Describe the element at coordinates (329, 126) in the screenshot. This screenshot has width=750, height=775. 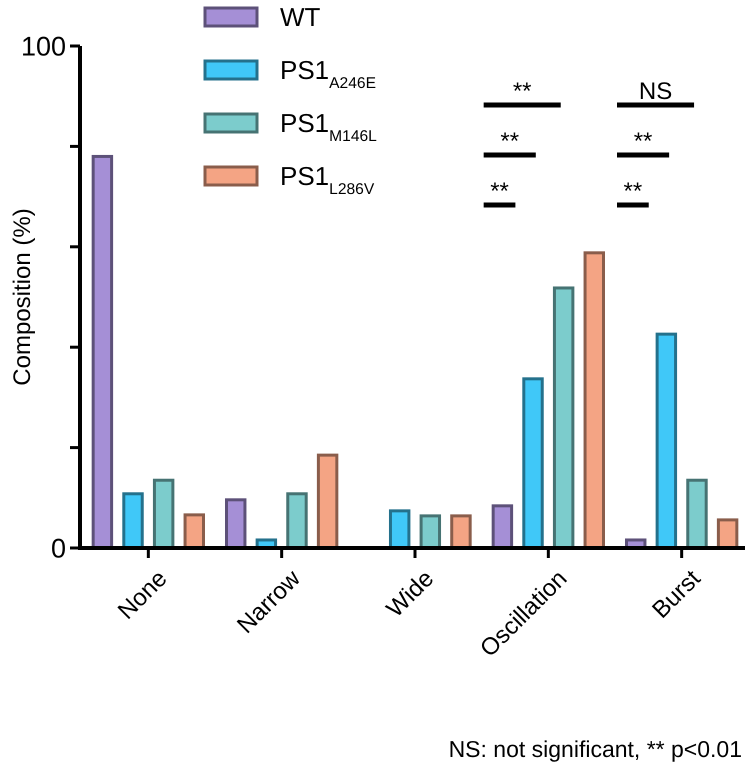
I see `legend-label: PS1$_{M146L}$` at that location.